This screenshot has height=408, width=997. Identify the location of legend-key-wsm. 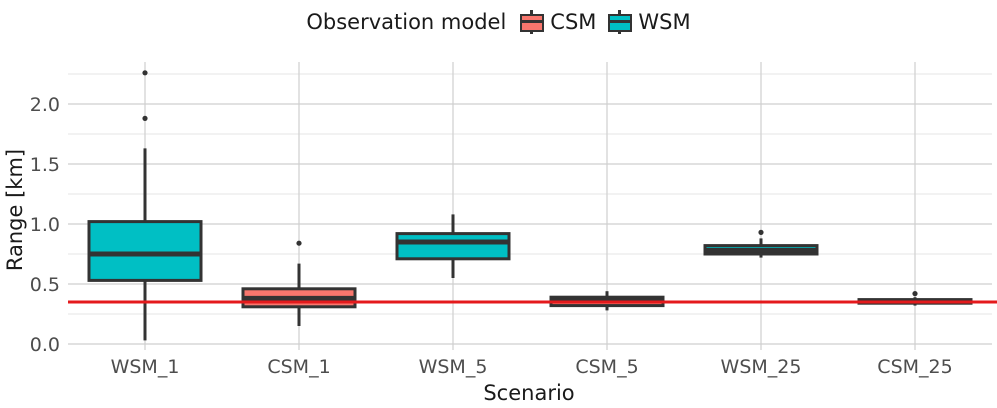
(619, 22).